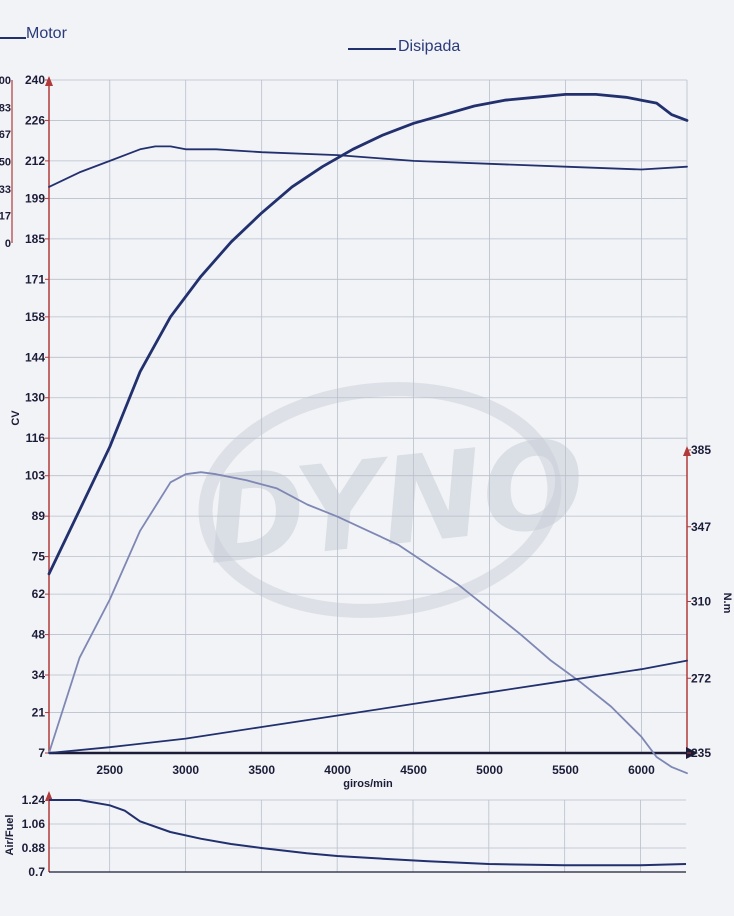 This screenshot has width=734, height=916. What do you see at coordinates (565, 770) in the screenshot?
I see `x-tick-label: 5500` at bounding box center [565, 770].